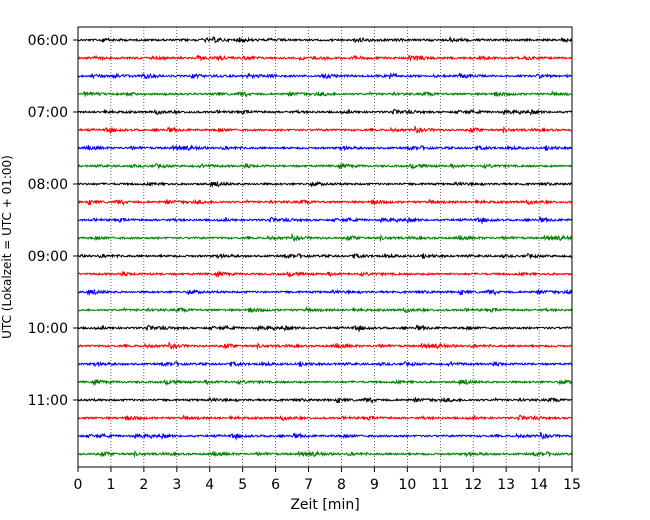 The width and height of the screenshot is (650, 520). I want to click on x-tick-label: 13, so click(506, 485).